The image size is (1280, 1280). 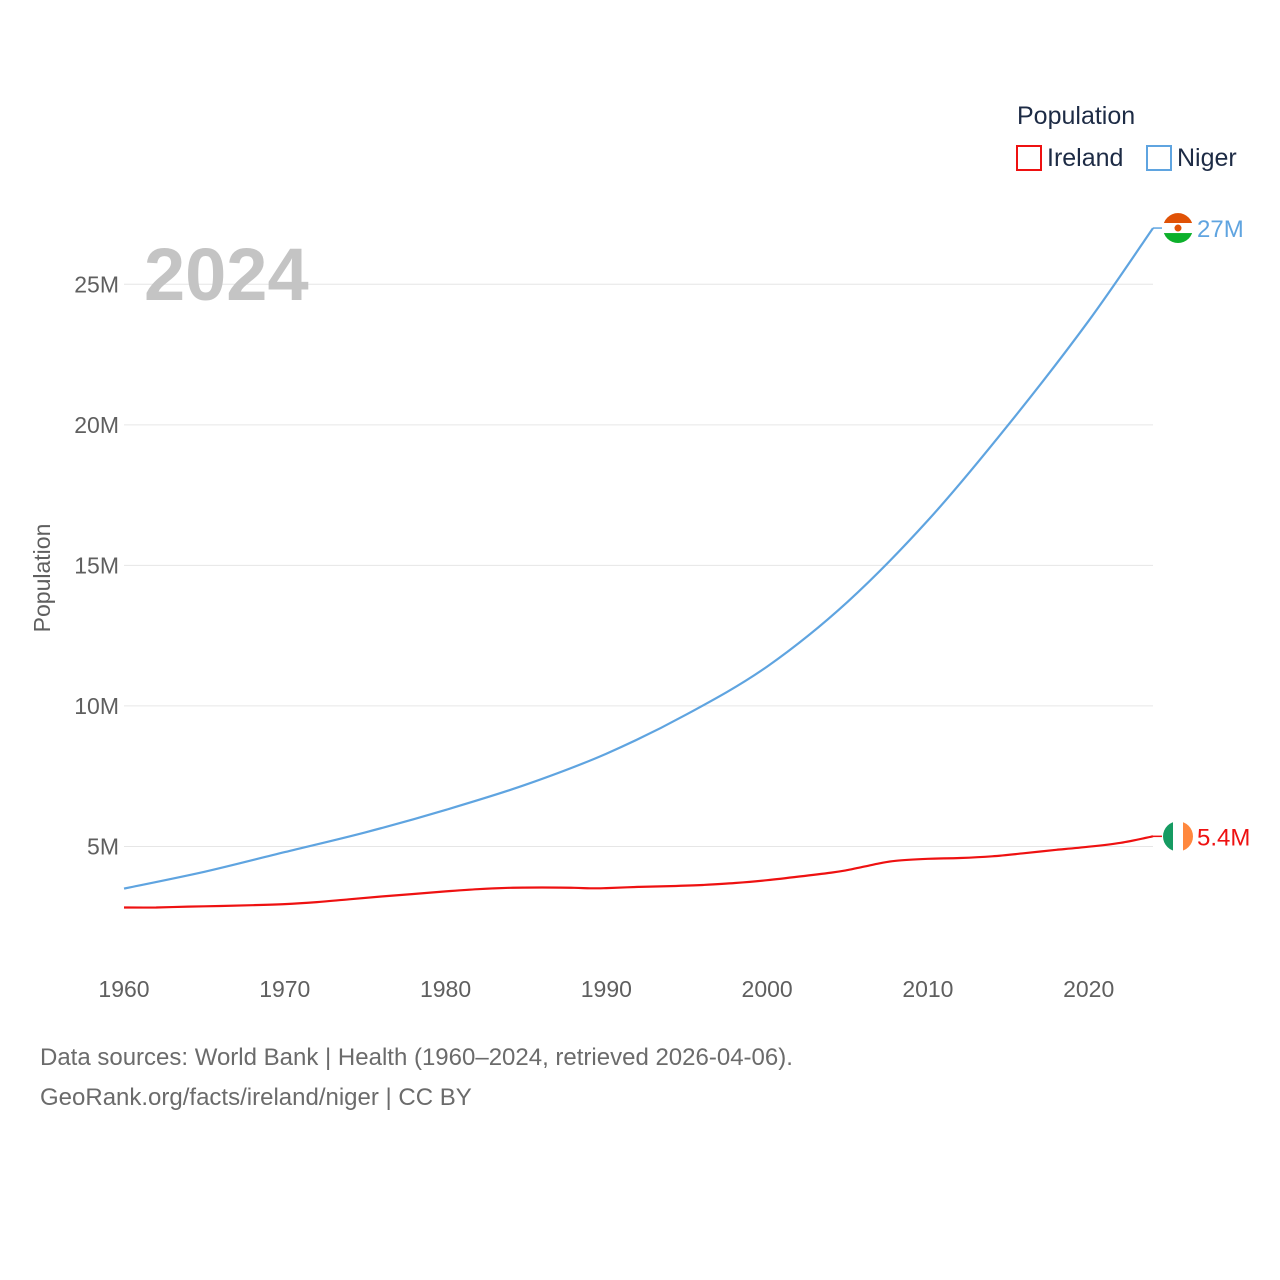 What do you see at coordinates (927, 989) in the screenshot?
I see `x-tick-label: 2010` at bounding box center [927, 989].